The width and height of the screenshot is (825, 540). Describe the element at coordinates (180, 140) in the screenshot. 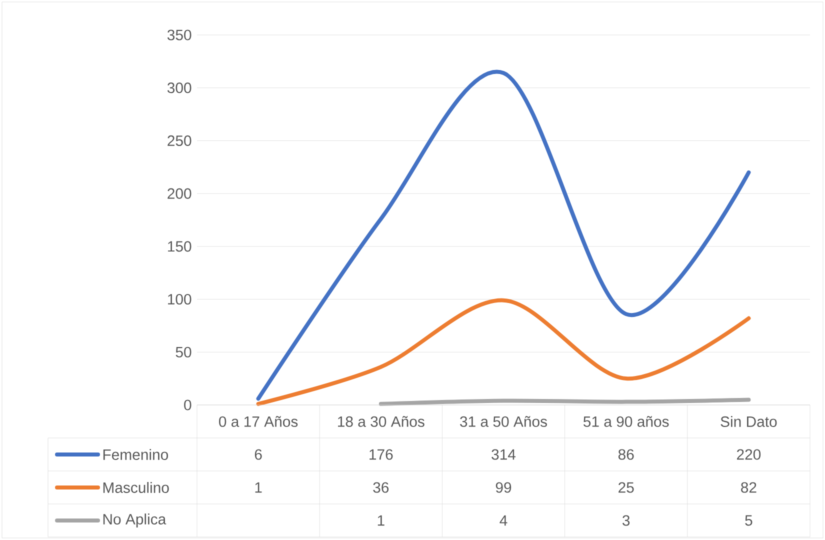

I see `y-tick-label: 250` at that location.